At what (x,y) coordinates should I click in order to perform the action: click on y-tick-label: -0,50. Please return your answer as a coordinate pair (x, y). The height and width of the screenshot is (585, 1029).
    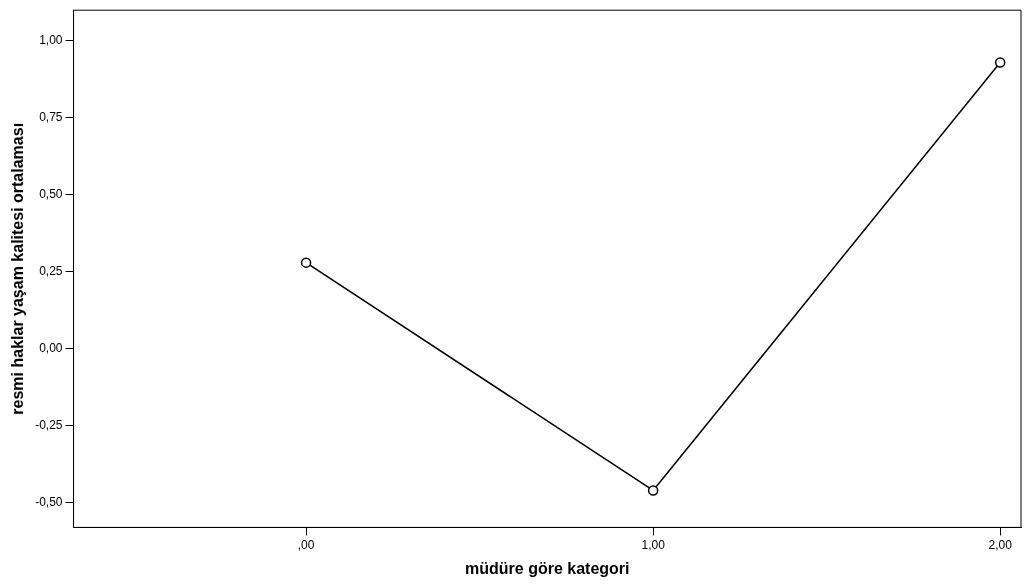
    Looking at the image, I should click on (49, 502).